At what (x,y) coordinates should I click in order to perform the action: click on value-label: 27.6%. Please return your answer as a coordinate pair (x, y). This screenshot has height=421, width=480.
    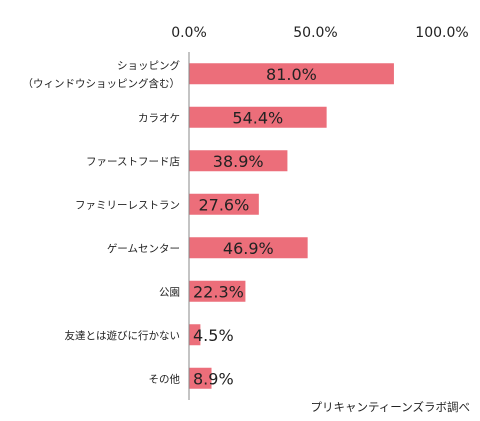
    Looking at the image, I should click on (223, 204).